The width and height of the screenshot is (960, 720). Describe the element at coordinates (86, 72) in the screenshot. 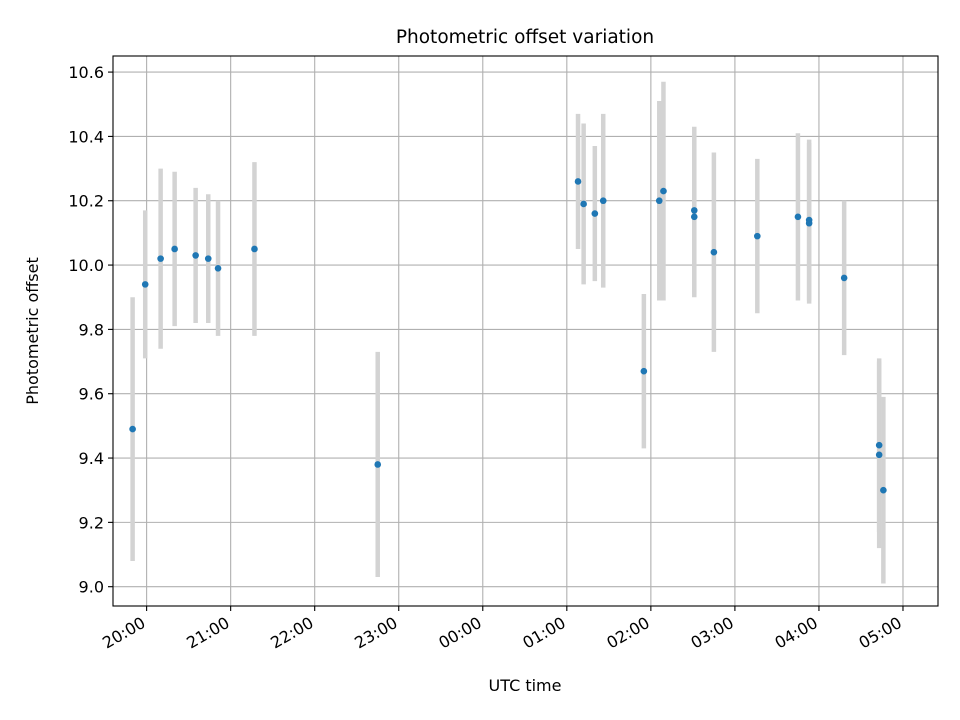

I see `y-tick-label: 10.6` at that location.